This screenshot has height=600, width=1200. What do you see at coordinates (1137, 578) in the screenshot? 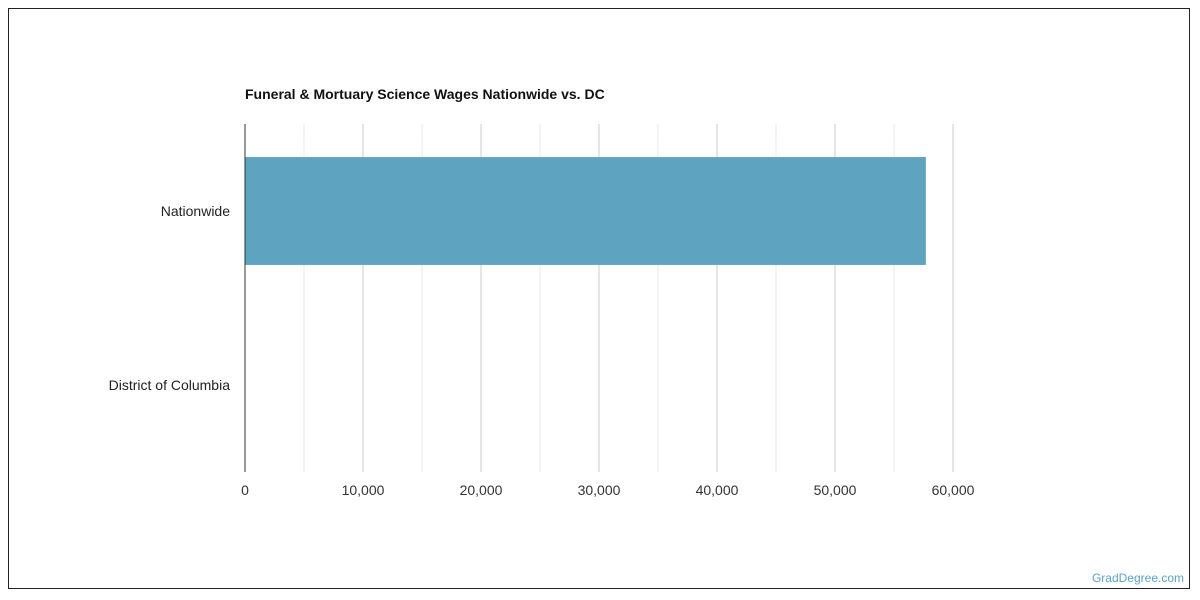
I see `watermark-link: GradDegree.com` at bounding box center [1137, 578].